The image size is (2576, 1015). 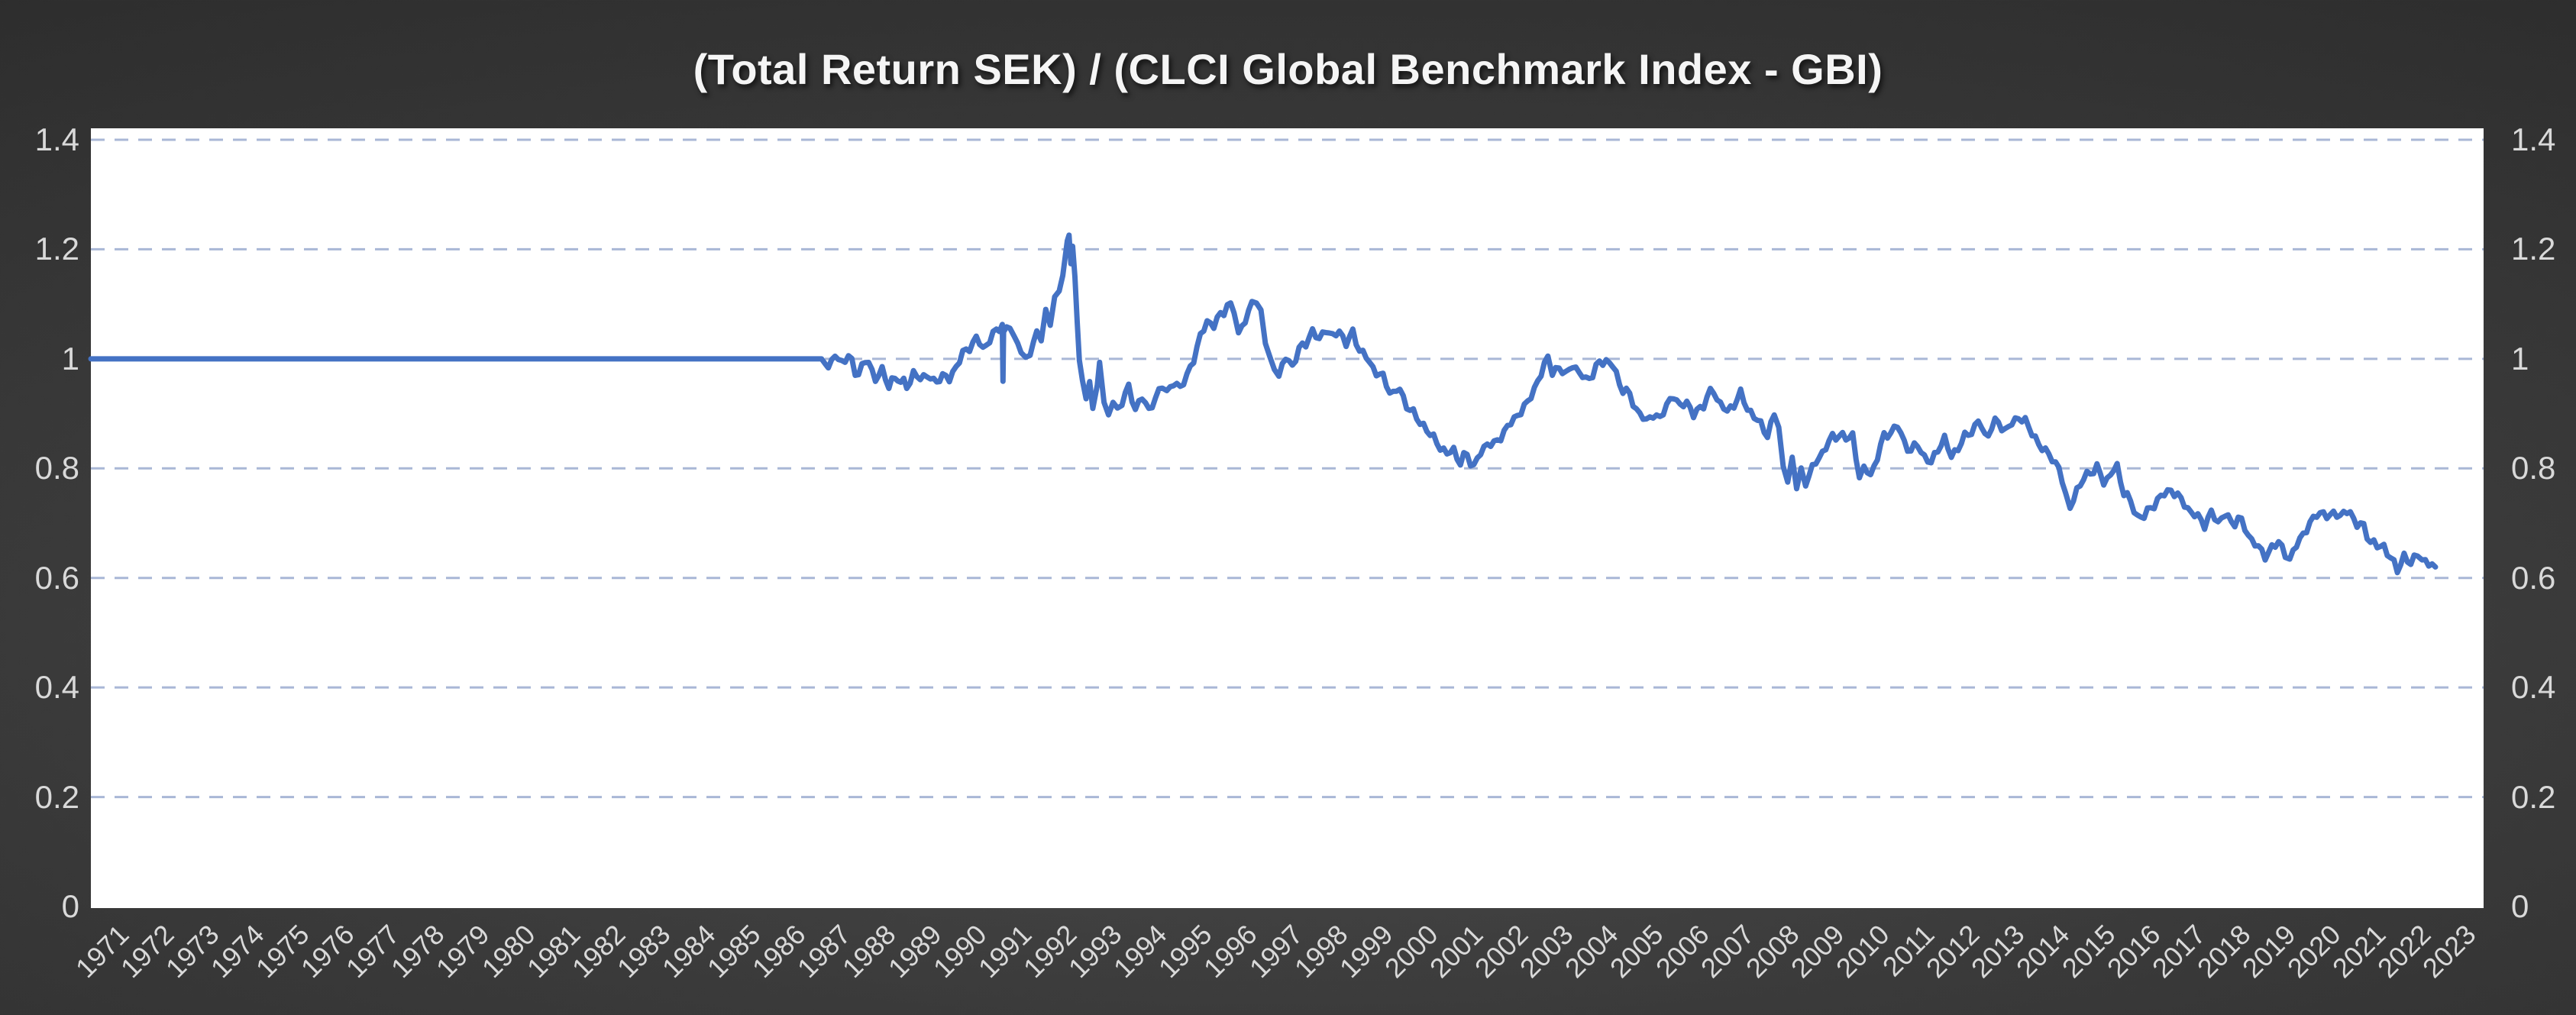 What do you see at coordinates (70, 906) in the screenshot?
I see `y-axis-label-left: 0` at bounding box center [70, 906].